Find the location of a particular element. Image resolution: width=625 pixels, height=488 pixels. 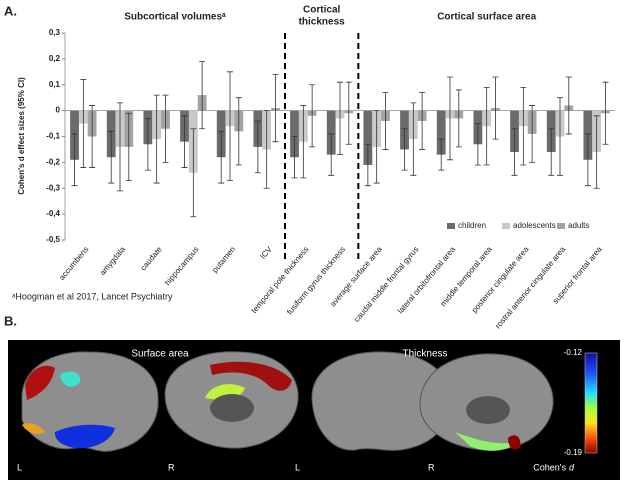

y-tick-label: 0,2 is located at coordinates (55, 58).